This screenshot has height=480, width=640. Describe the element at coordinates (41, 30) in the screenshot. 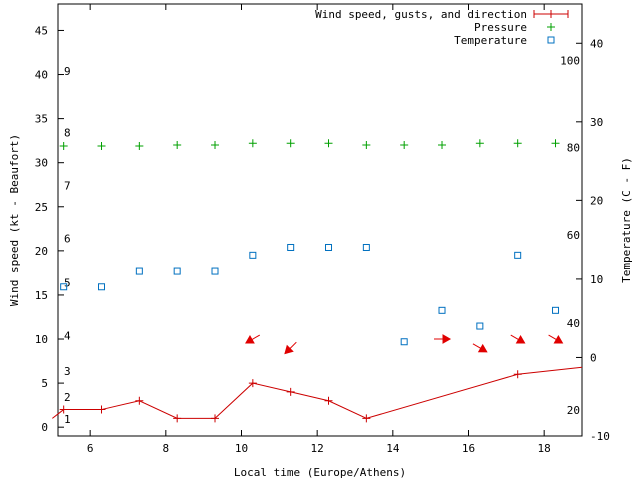

I see `y-tick-label: 45` at that location.